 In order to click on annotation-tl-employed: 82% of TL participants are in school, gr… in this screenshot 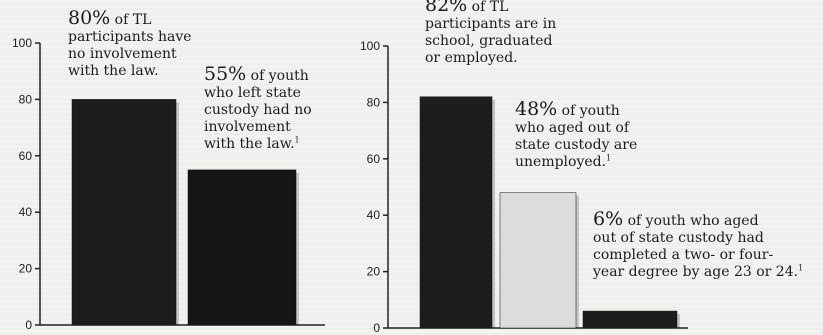, I will do `click(491, 33)`.